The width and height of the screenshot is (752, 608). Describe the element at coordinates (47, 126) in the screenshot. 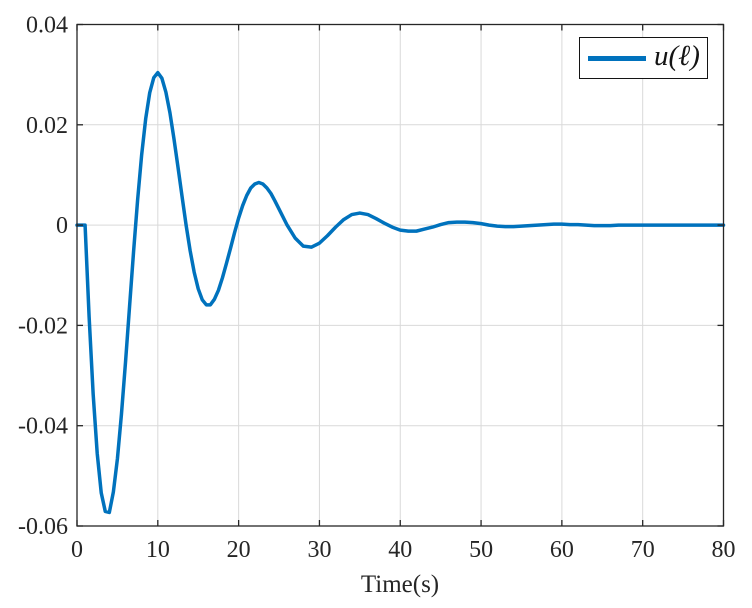

I see `y-tick-label: 0.02` at that location.